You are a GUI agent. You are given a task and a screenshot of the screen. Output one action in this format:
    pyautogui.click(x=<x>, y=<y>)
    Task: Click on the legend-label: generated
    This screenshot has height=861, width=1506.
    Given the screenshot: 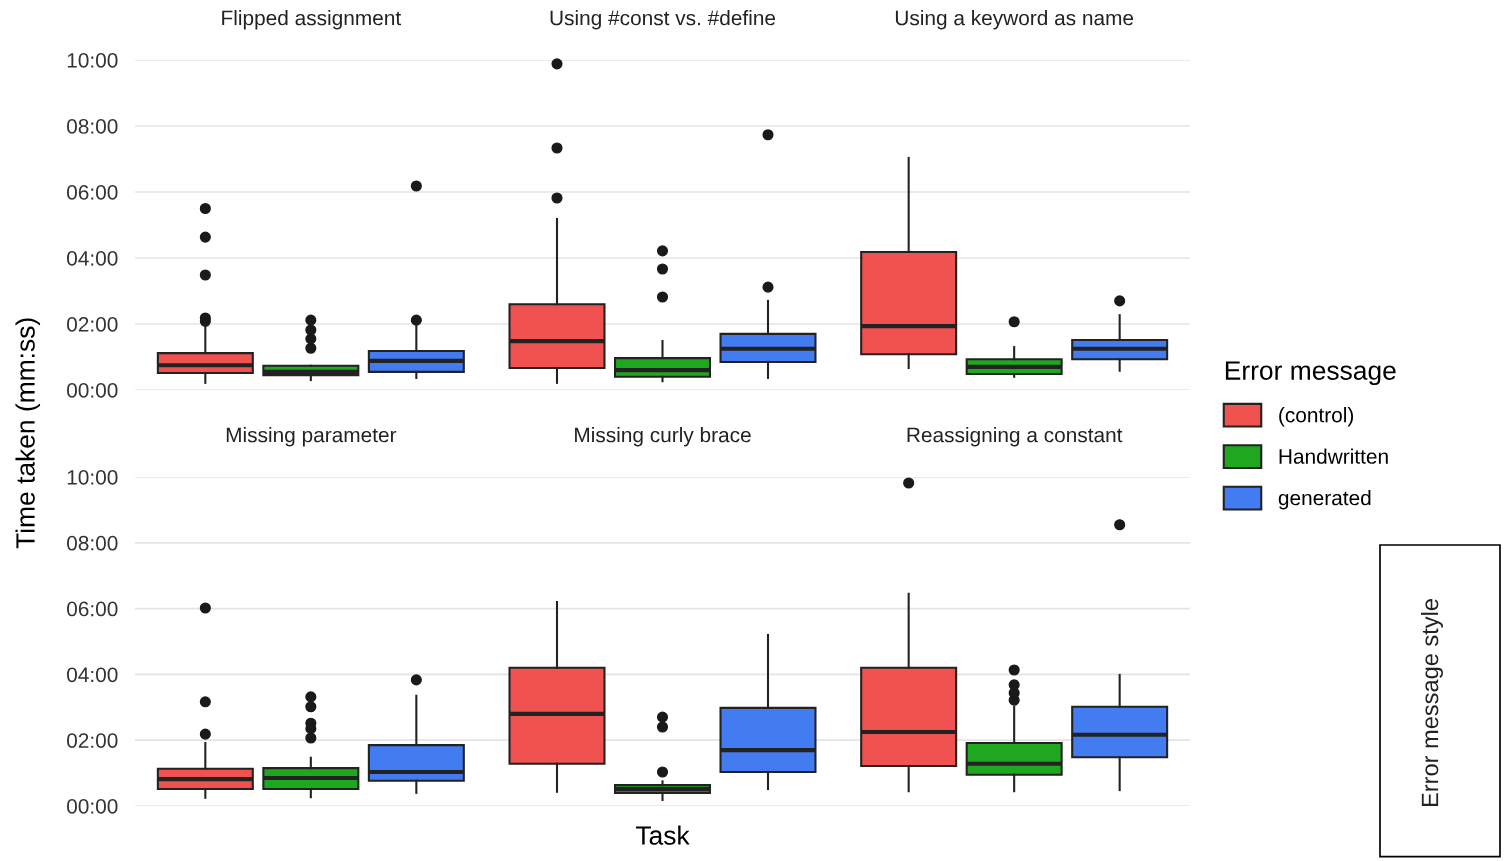 What is the action you would take?
    pyautogui.click(x=1324, y=500)
    